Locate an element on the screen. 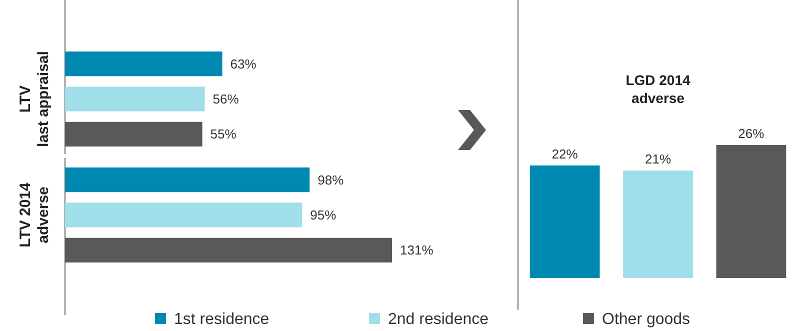 The width and height of the screenshot is (800, 331). data-label: 55% is located at coordinates (223, 134).